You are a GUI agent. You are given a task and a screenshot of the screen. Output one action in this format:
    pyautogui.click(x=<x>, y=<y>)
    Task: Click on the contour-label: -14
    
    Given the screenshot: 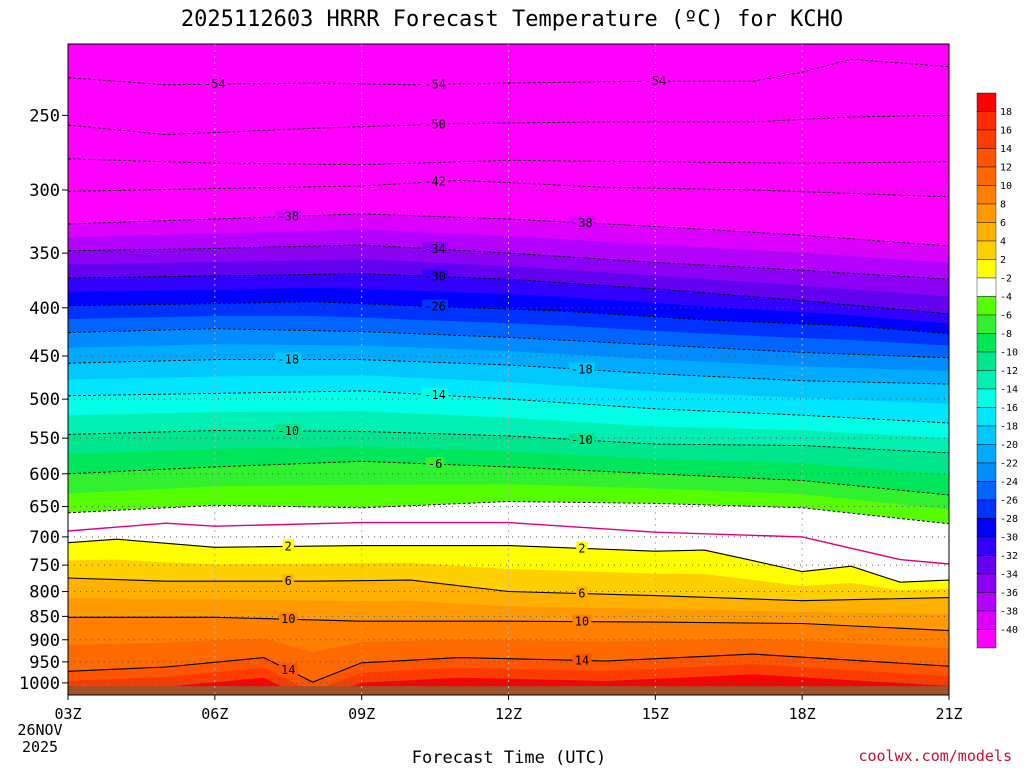 What is the action you would take?
    pyautogui.click(x=435, y=395)
    